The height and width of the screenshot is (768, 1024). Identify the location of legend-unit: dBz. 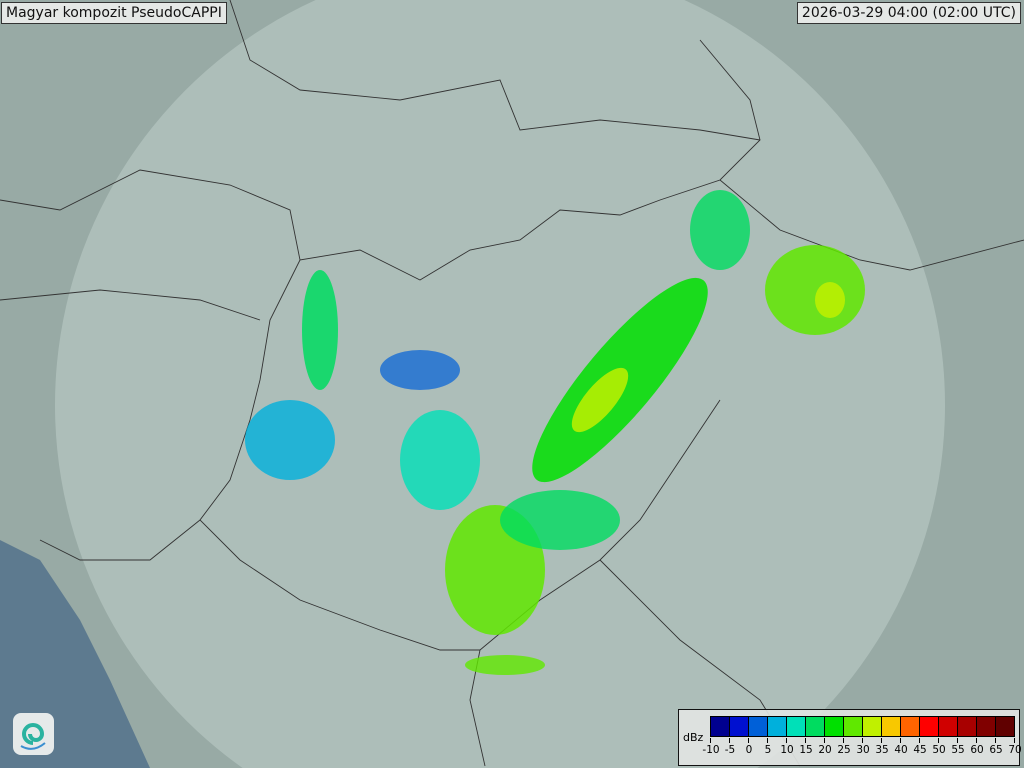
(693, 737).